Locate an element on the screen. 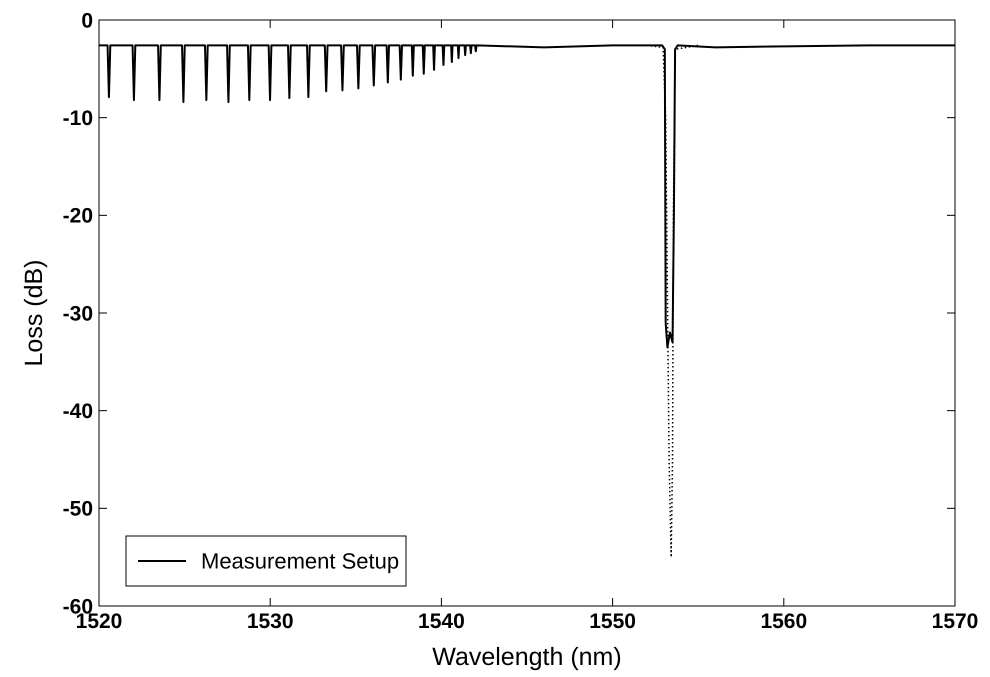 This screenshot has width=990, height=677. y-tick-label: -40 is located at coordinates (77, 412).